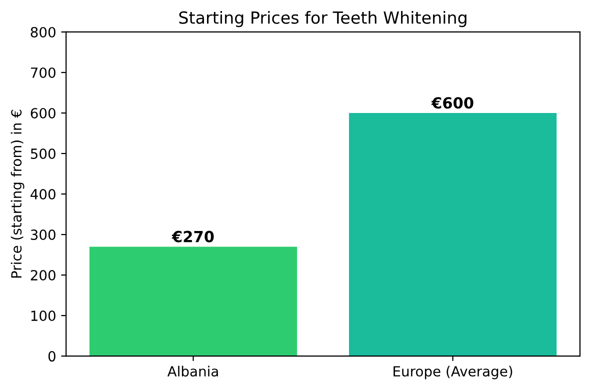 This screenshot has height=390, width=590. What do you see at coordinates (322, 19) in the screenshot?
I see `chart-title: Starting Prices for Teeth Whitening` at bounding box center [322, 19].